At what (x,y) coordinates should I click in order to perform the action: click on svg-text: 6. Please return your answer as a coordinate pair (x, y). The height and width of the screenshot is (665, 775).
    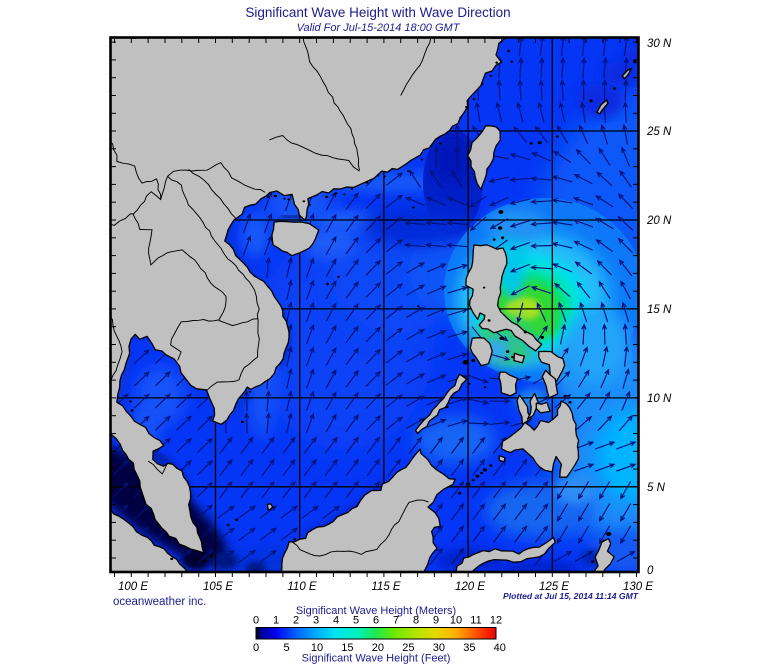
    Looking at the image, I should click on (376, 621).